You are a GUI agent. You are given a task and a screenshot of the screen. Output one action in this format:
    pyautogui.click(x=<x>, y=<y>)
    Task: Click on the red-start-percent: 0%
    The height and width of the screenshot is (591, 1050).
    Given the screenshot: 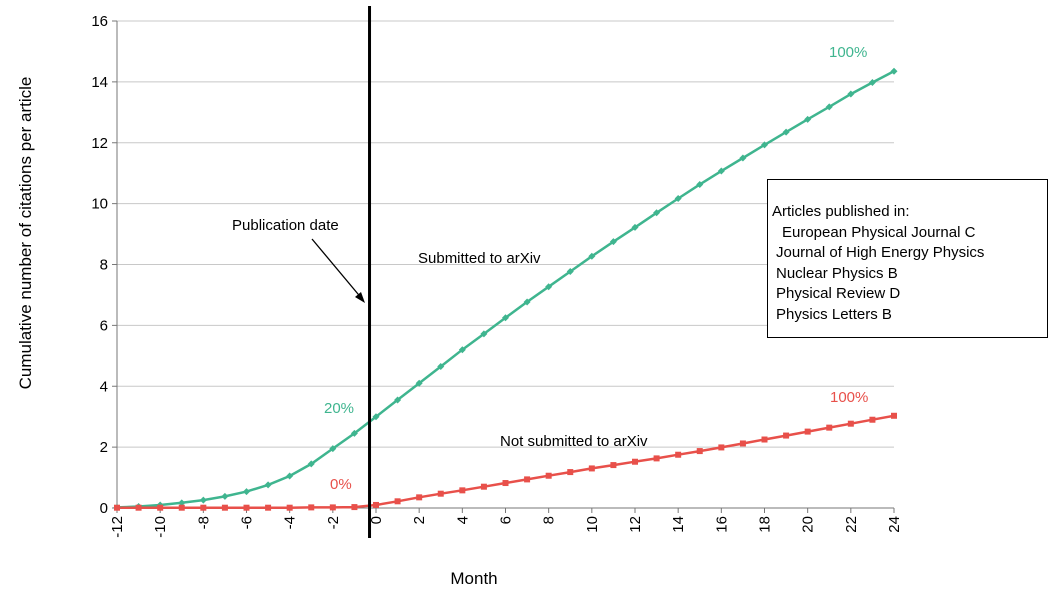 What is the action you would take?
    pyautogui.click(x=341, y=484)
    